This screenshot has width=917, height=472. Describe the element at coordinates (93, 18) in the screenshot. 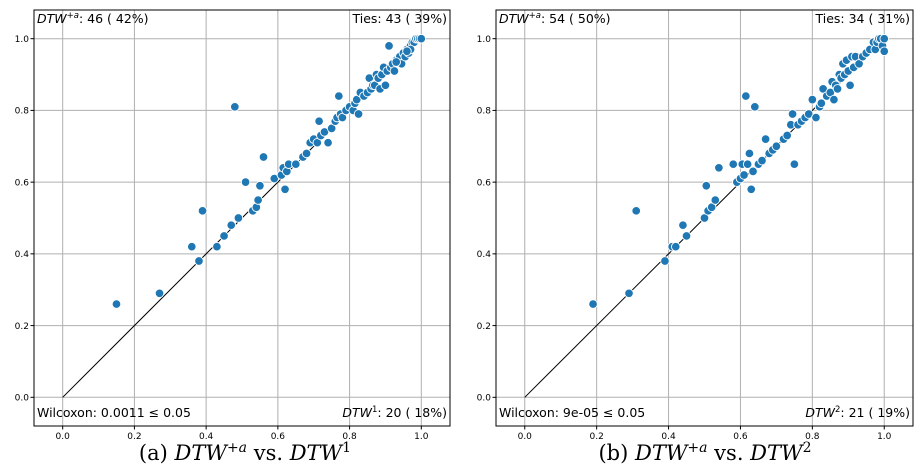

I see `annotation-top-left: DTW+a: 46 ( 42%)` at that location.